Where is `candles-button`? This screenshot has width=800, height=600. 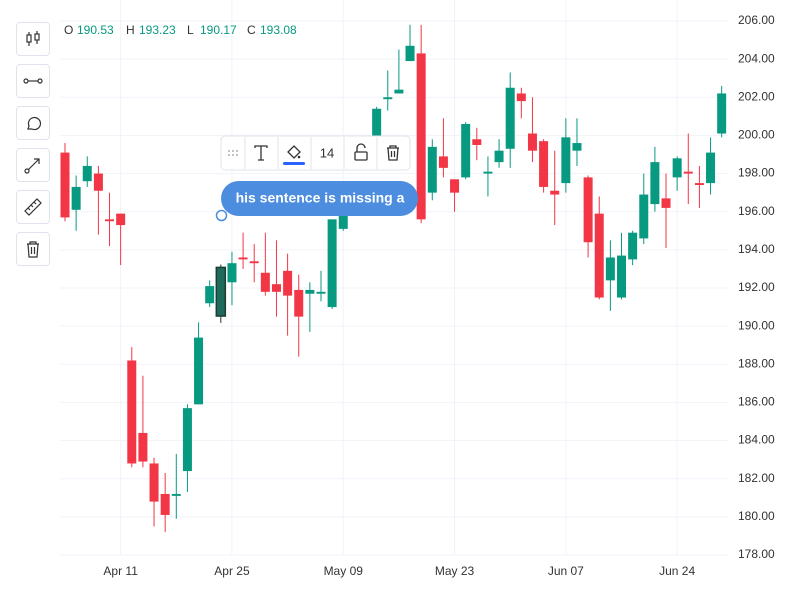 candles-button is located at coordinates (33, 39).